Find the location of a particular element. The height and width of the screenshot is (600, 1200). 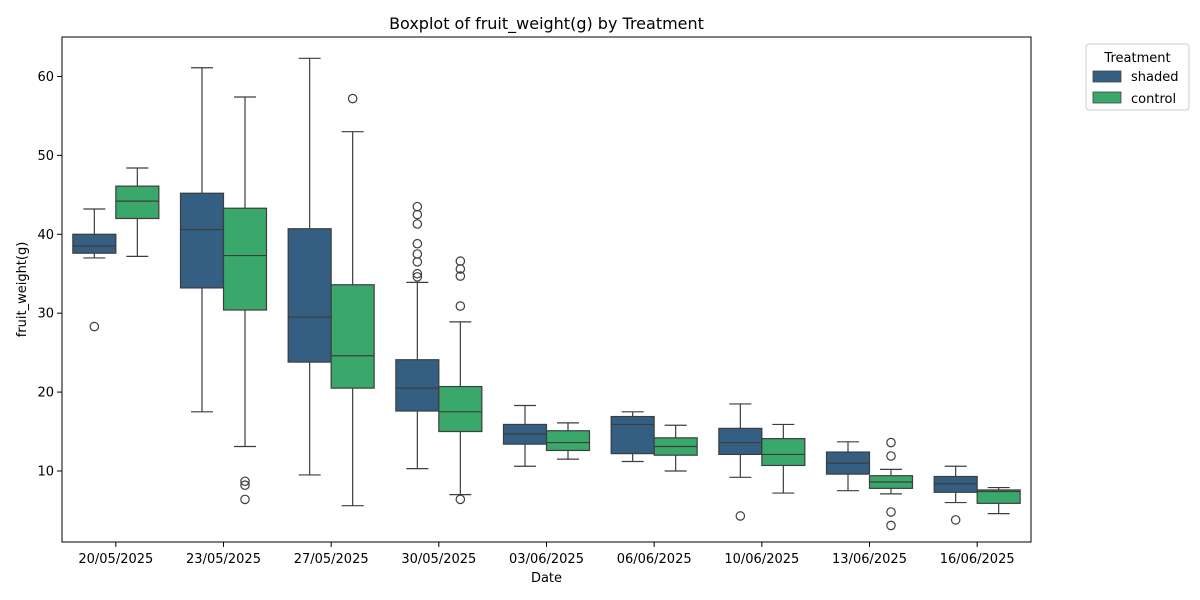

x-tick-label: 16/06/2025 is located at coordinates (977, 559).